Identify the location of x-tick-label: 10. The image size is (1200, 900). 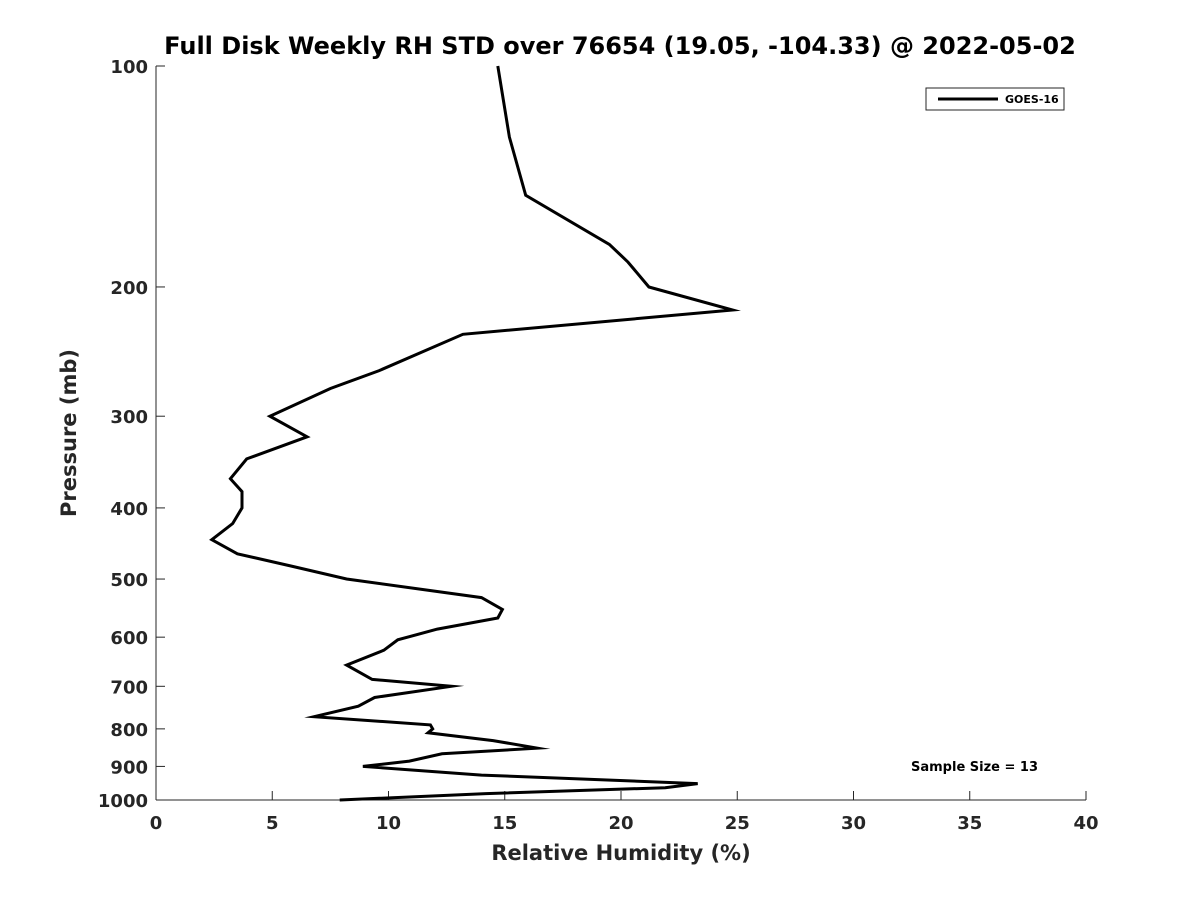
(388, 823).